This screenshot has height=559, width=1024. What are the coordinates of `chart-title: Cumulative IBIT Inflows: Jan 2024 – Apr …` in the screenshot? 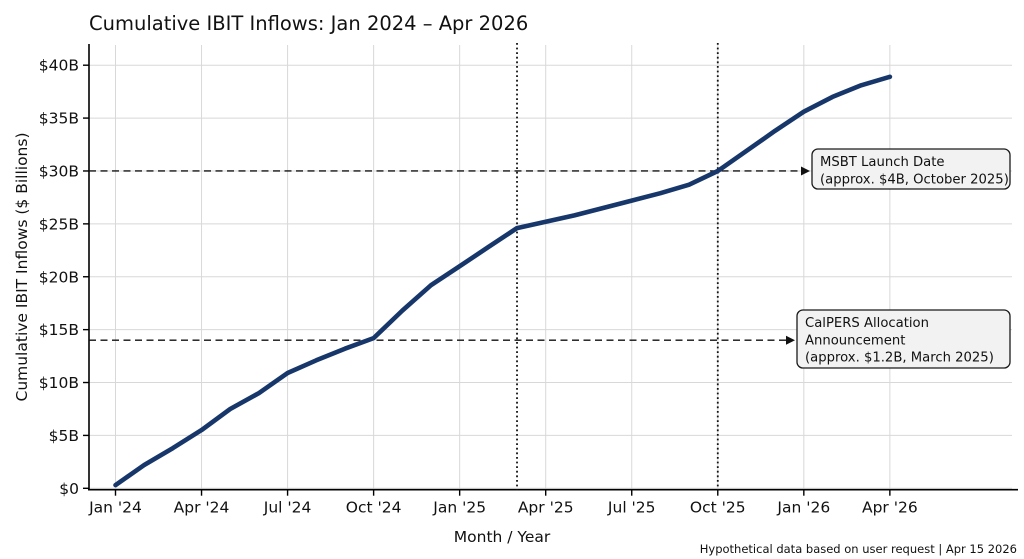 It's located at (309, 23).